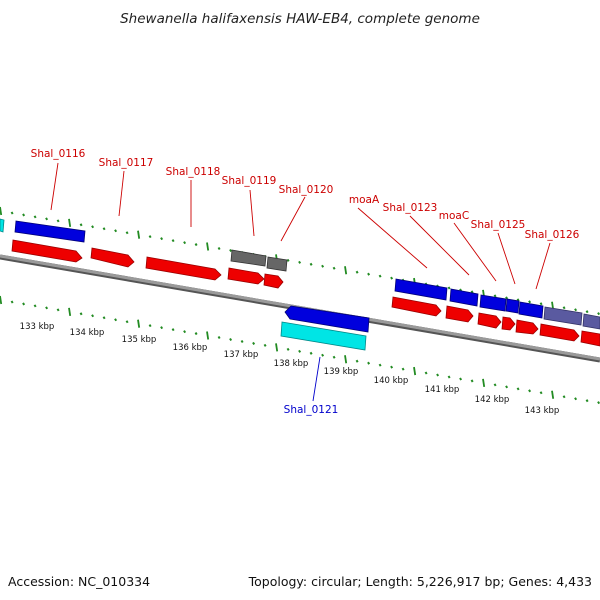  Describe the element at coordinates (311, 410) in the screenshot. I see `gene-label: Shal_0121` at that location.